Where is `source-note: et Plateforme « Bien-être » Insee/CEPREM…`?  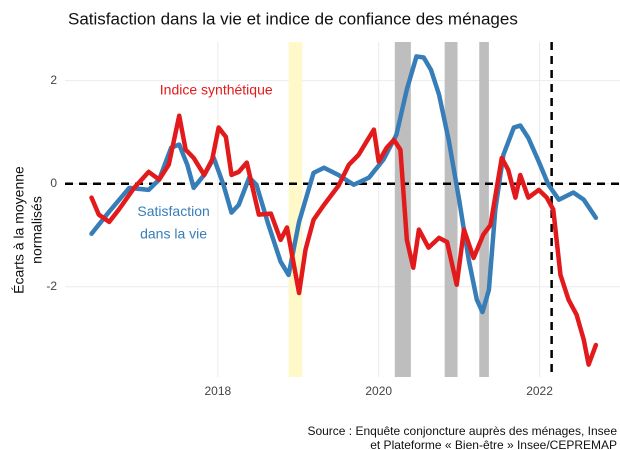
source-note: et Plateforme « Bien-être » Insee/CEPREM… is located at coordinates (493, 444).